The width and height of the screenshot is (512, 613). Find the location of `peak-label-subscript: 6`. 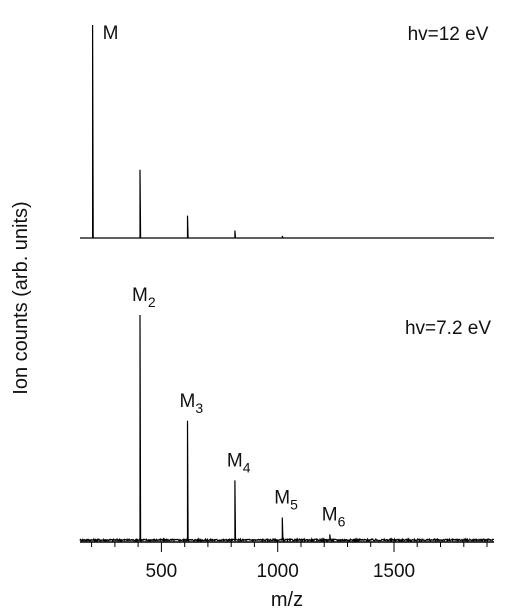

peak-label-subscript: 6 is located at coordinates (342, 521).